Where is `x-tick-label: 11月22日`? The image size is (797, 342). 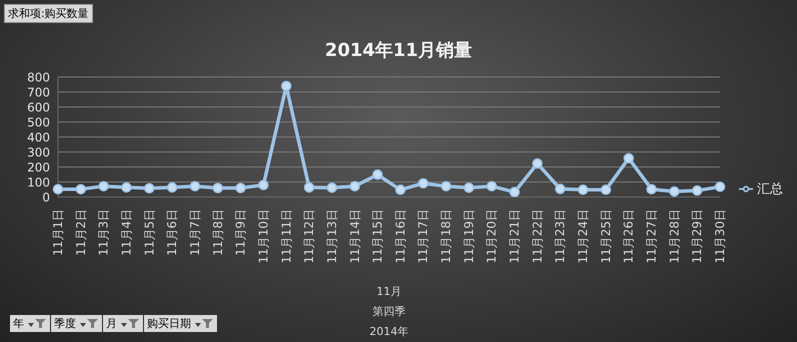
x-tick-label: 11月22日 is located at coordinates (537, 236).